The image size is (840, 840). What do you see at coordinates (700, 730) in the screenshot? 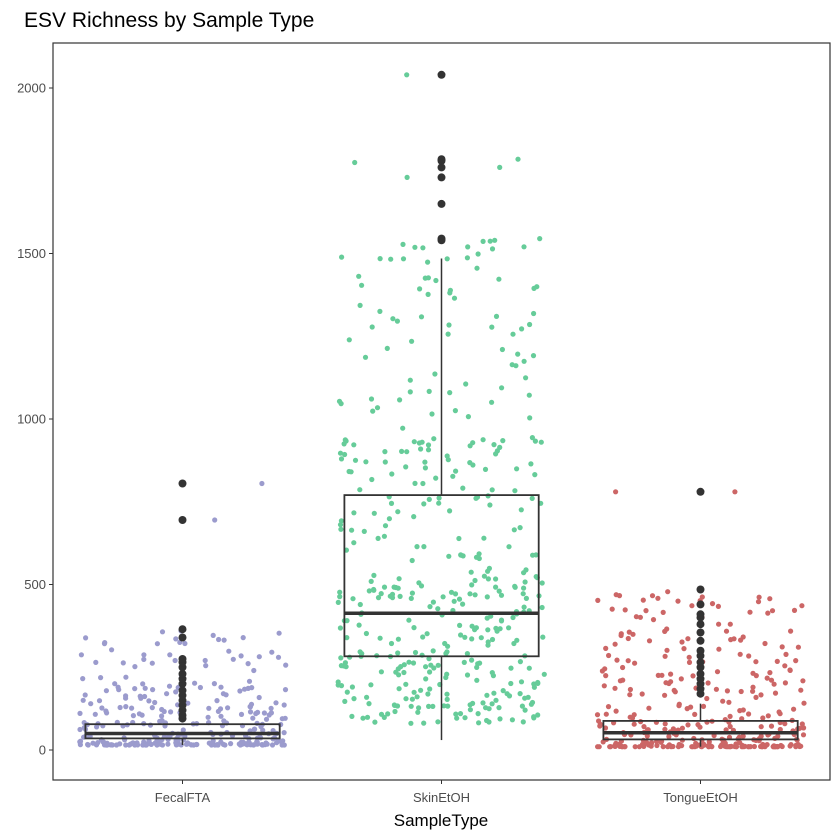
I see `box-iqr` at bounding box center [700, 730].